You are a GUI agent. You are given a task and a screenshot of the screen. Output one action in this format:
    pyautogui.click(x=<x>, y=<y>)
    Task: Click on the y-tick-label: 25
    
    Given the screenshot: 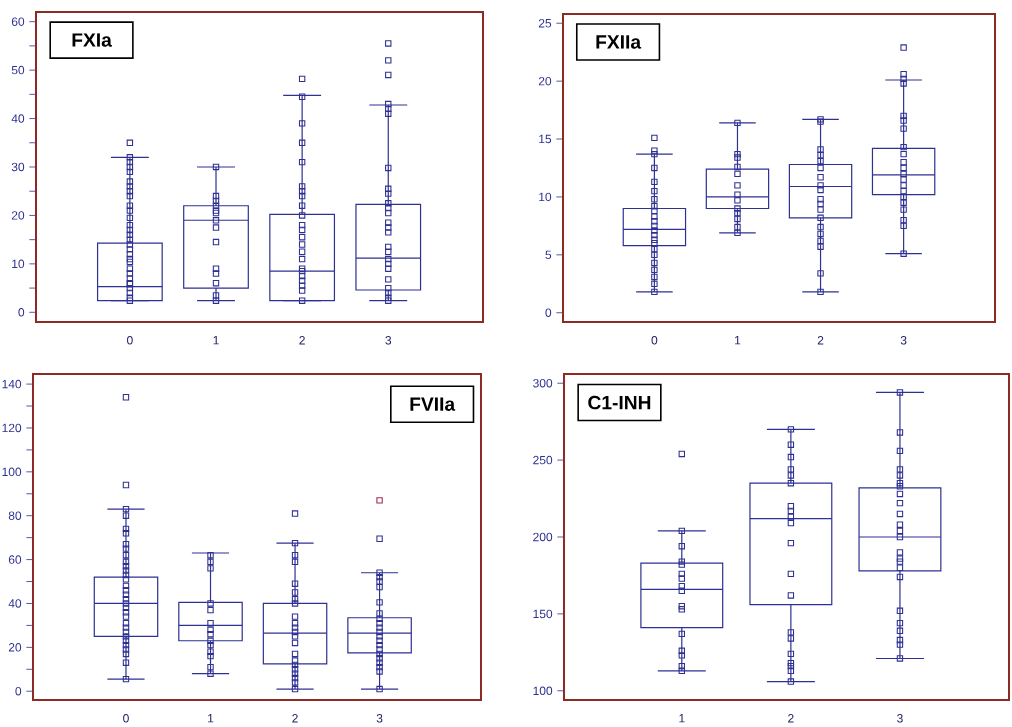 What is the action you would take?
    pyautogui.click(x=545, y=23)
    